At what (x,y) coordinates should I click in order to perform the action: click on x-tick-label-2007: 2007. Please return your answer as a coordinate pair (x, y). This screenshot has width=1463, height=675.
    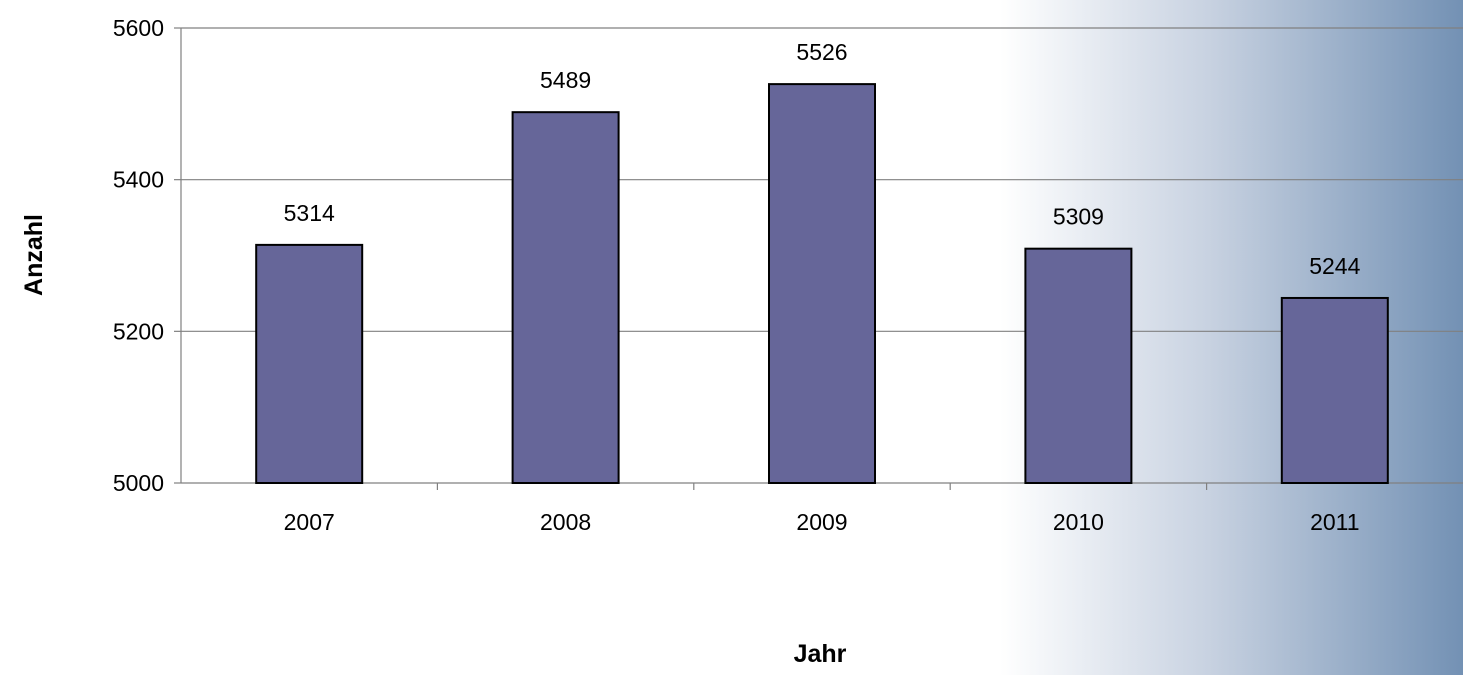
    Looking at the image, I should click on (309, 522).